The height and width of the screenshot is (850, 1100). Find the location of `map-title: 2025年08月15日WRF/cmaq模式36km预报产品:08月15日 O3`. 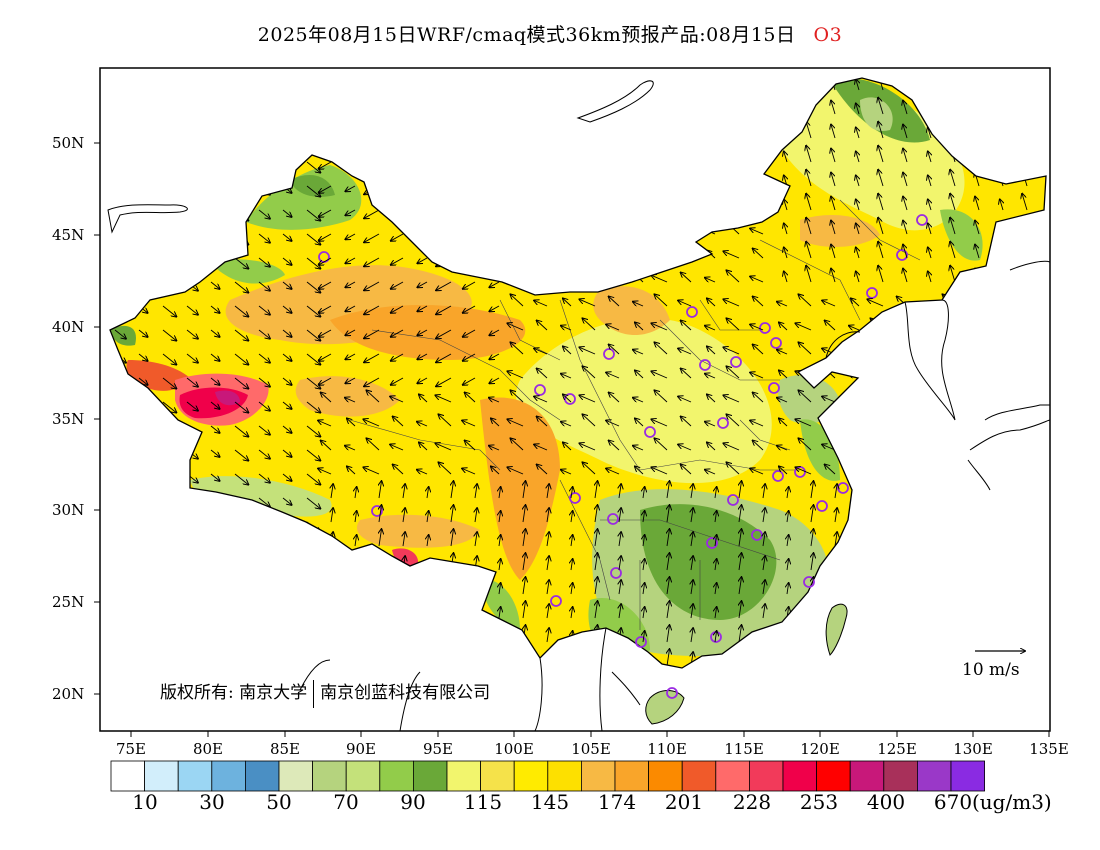

map-title: 2025年08月15日WRF/cmaq模式36km预报产品:08月15日 O3 is located at coordinates (550, 33).